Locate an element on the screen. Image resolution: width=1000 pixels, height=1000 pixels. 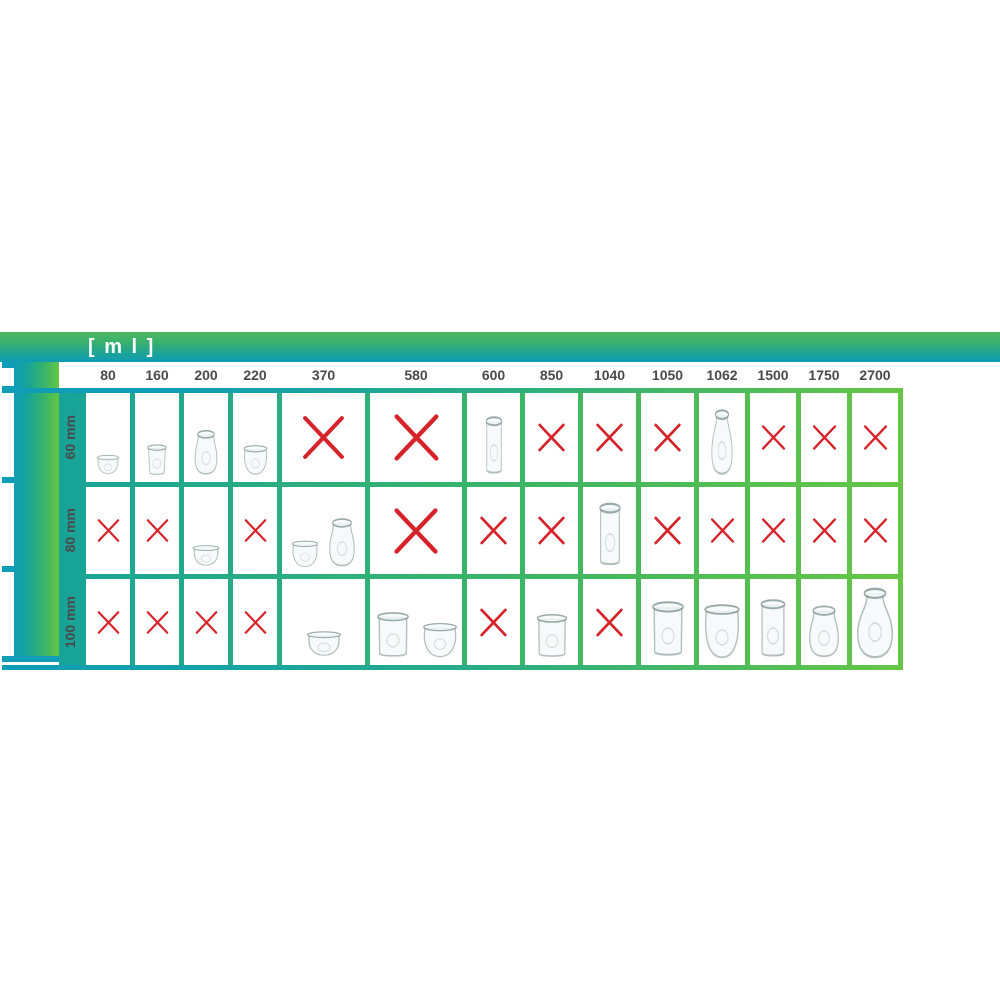
left-tick-row3 is located at coordinates (9, 569).